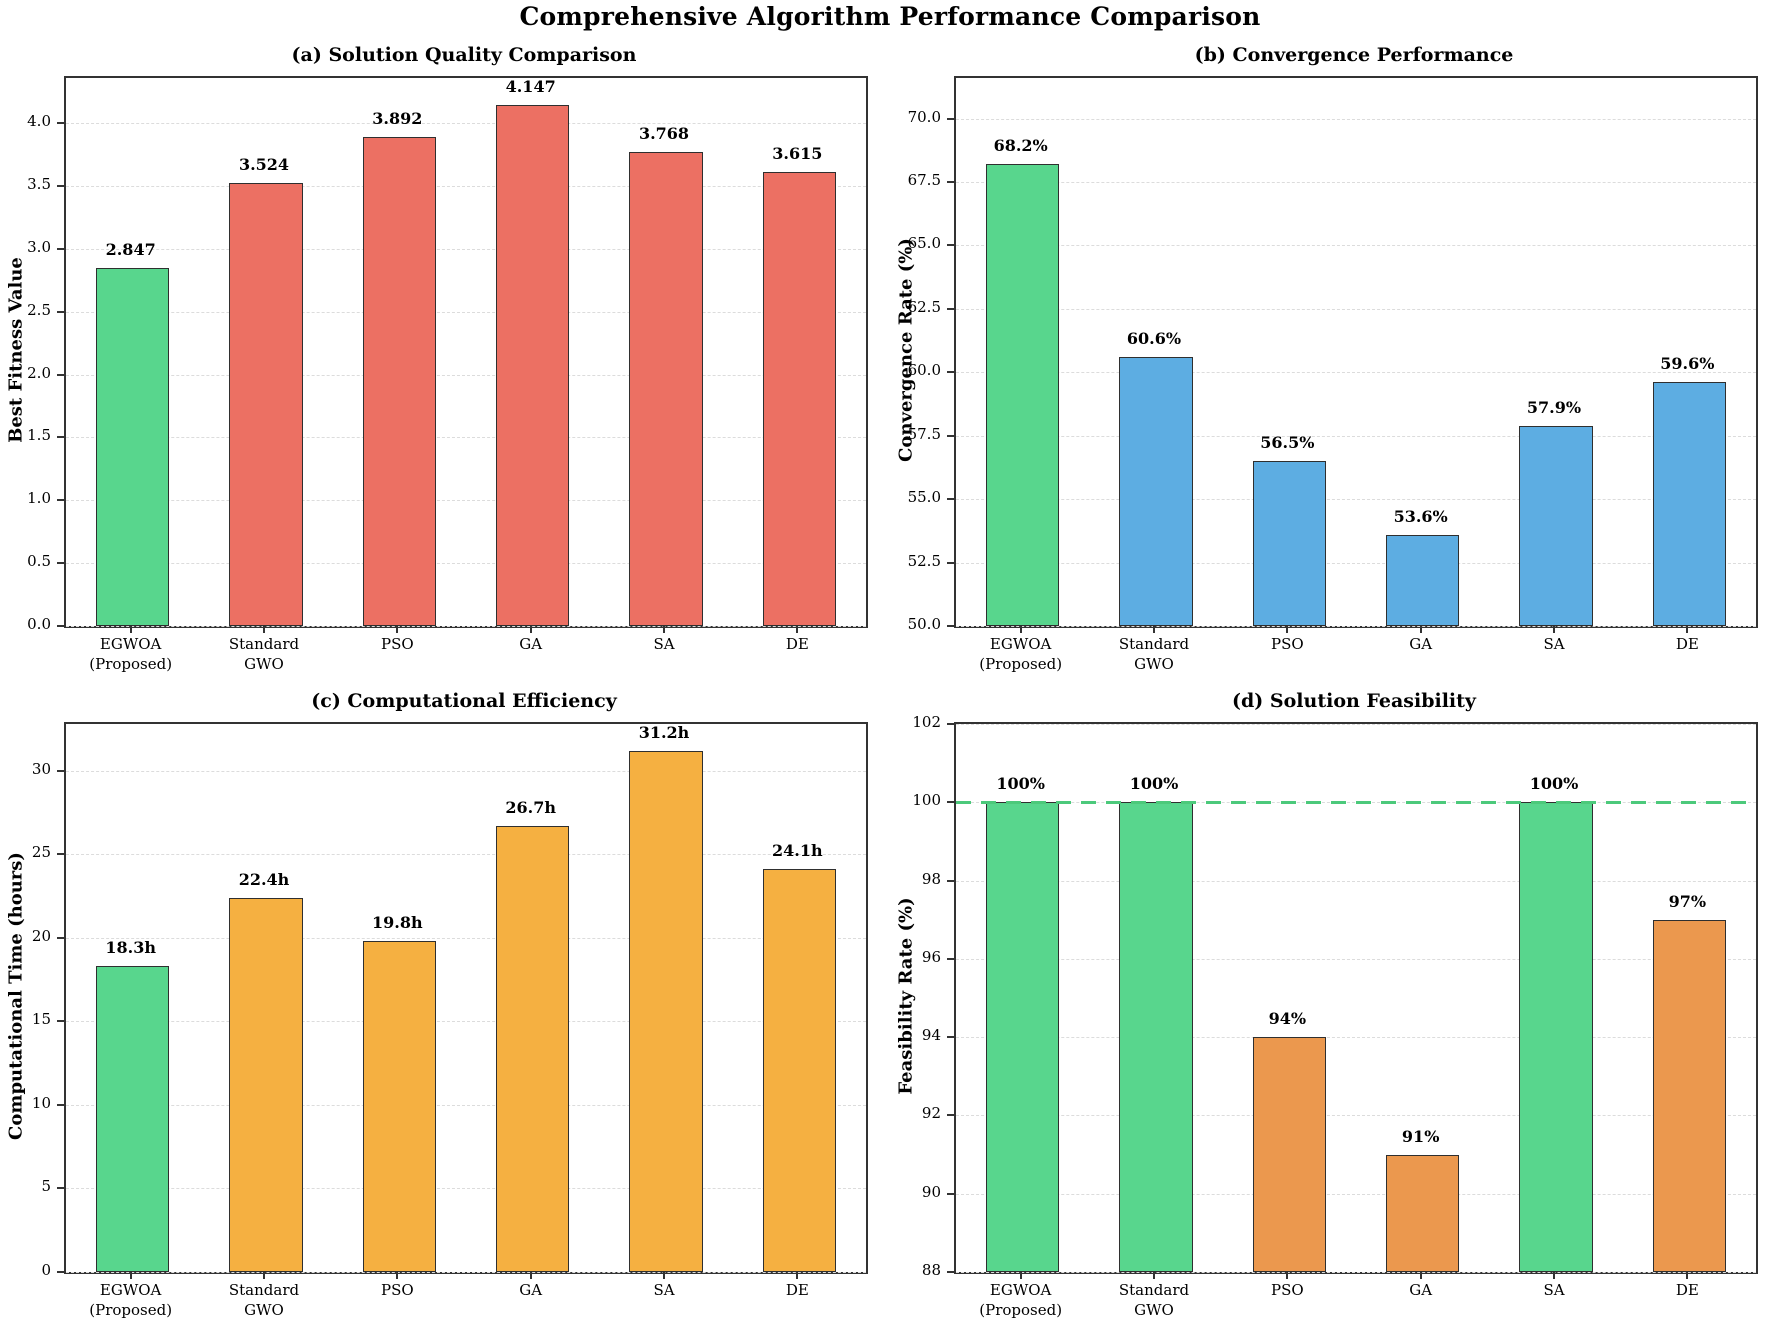 The height and width of the screenshot is (1335, 1780). Describe the element at coordinates (264, 165) in the screenshot. I see `bar-value-label: 3.524` at that location.